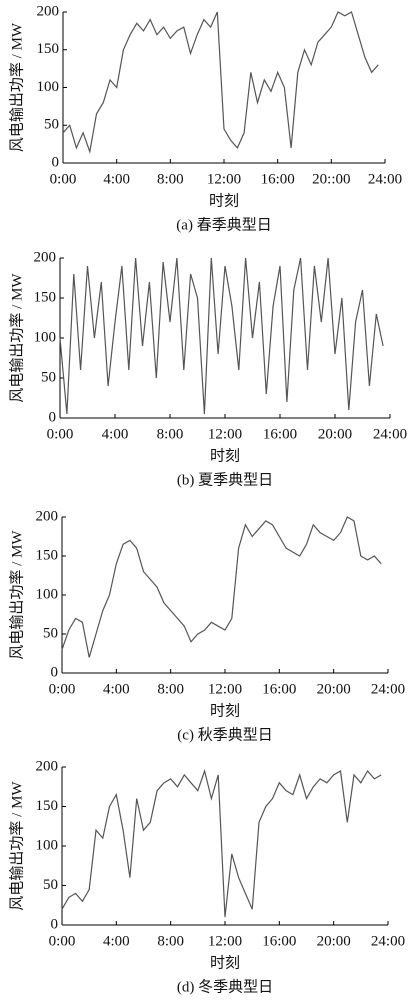  What do you see at coordinates (224, 734) in the screenshot?
I see `caption: (c) 秋季典型日` at bounding box center [224, 734].